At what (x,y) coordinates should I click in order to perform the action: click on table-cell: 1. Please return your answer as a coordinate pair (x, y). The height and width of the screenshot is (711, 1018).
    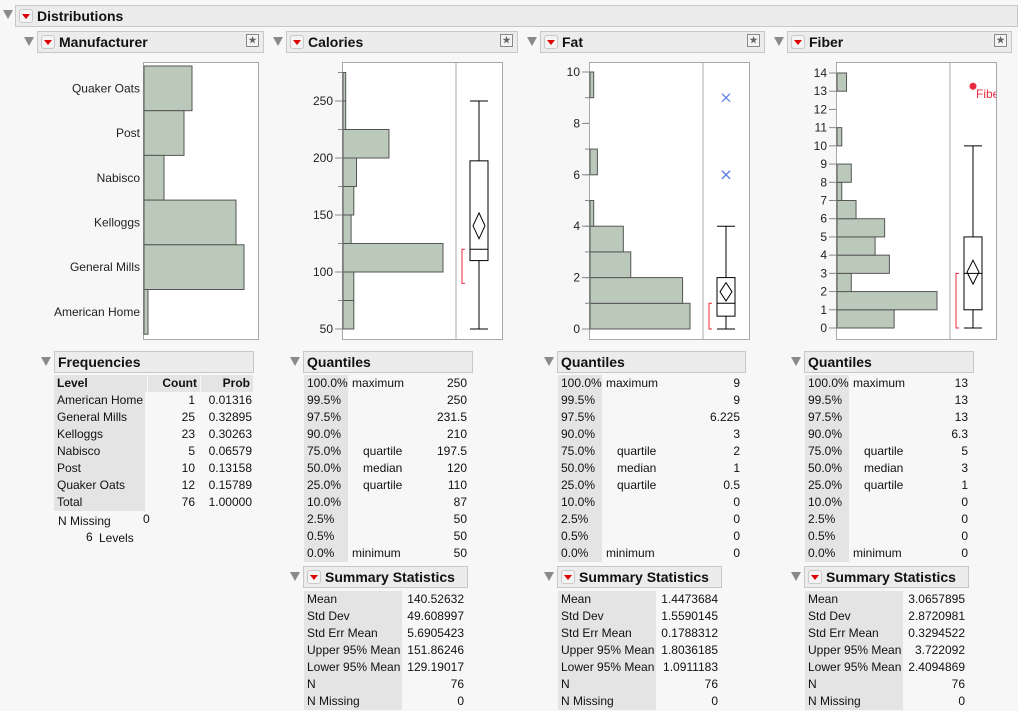
    Looking at the image, I should click on (191, 400).